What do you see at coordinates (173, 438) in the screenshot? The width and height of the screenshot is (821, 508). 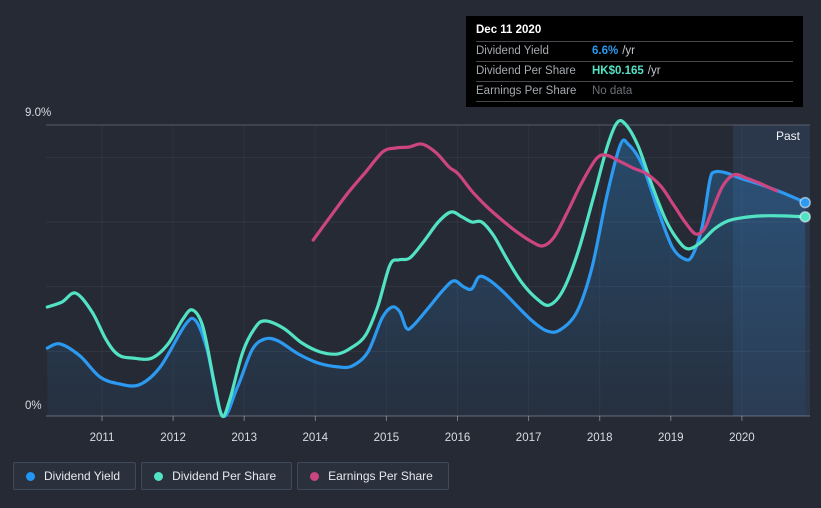 I see `year-label: 2012` at bounding box center [173, 438].